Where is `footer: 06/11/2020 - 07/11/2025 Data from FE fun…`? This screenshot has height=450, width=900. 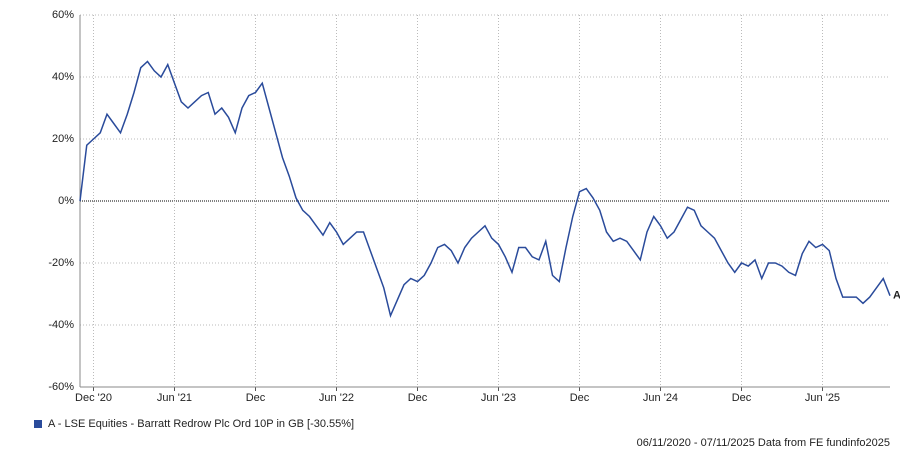 footer: 06/11/2020 - 07/11/2025 Data from FE fun… is located at coordinates (763, 443).